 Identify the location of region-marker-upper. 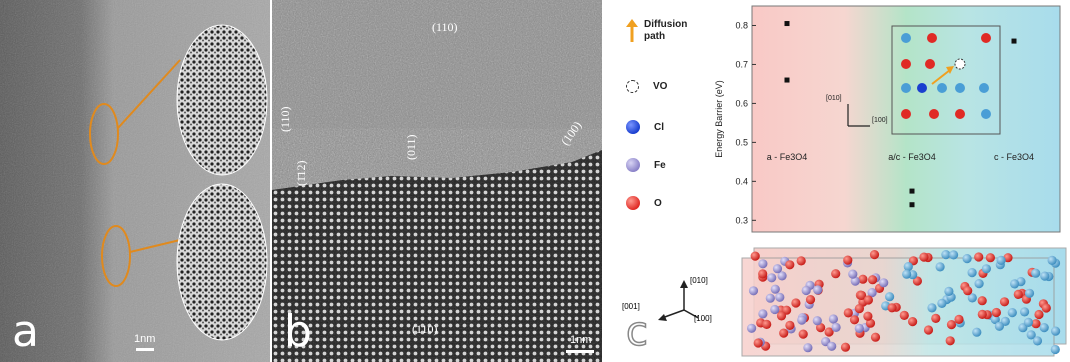
(104, 134).